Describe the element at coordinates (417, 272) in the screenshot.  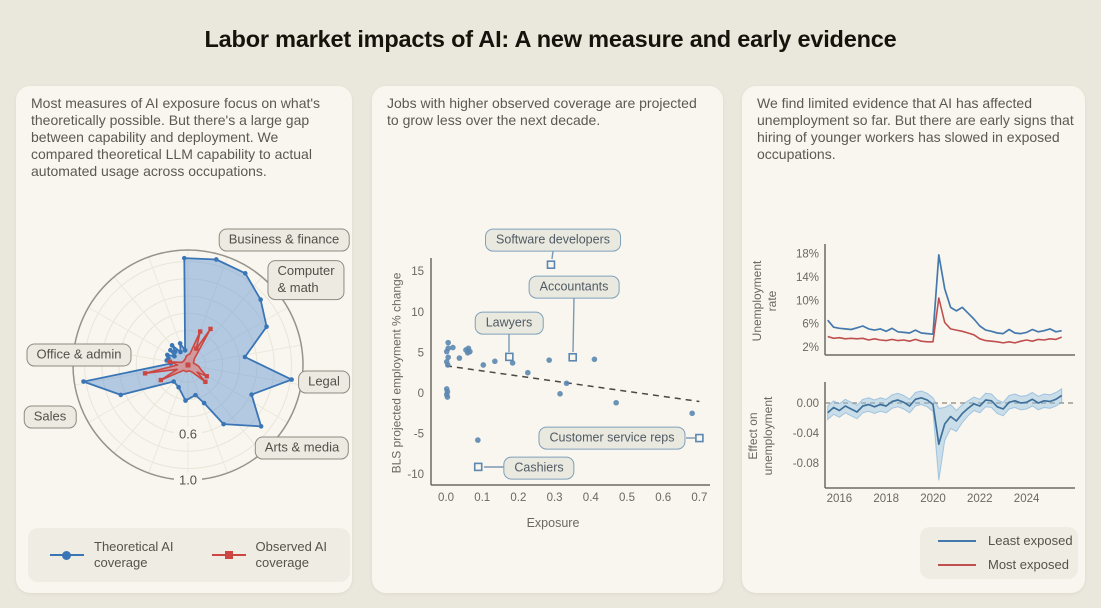
I see `svg-text: 15` at that location.